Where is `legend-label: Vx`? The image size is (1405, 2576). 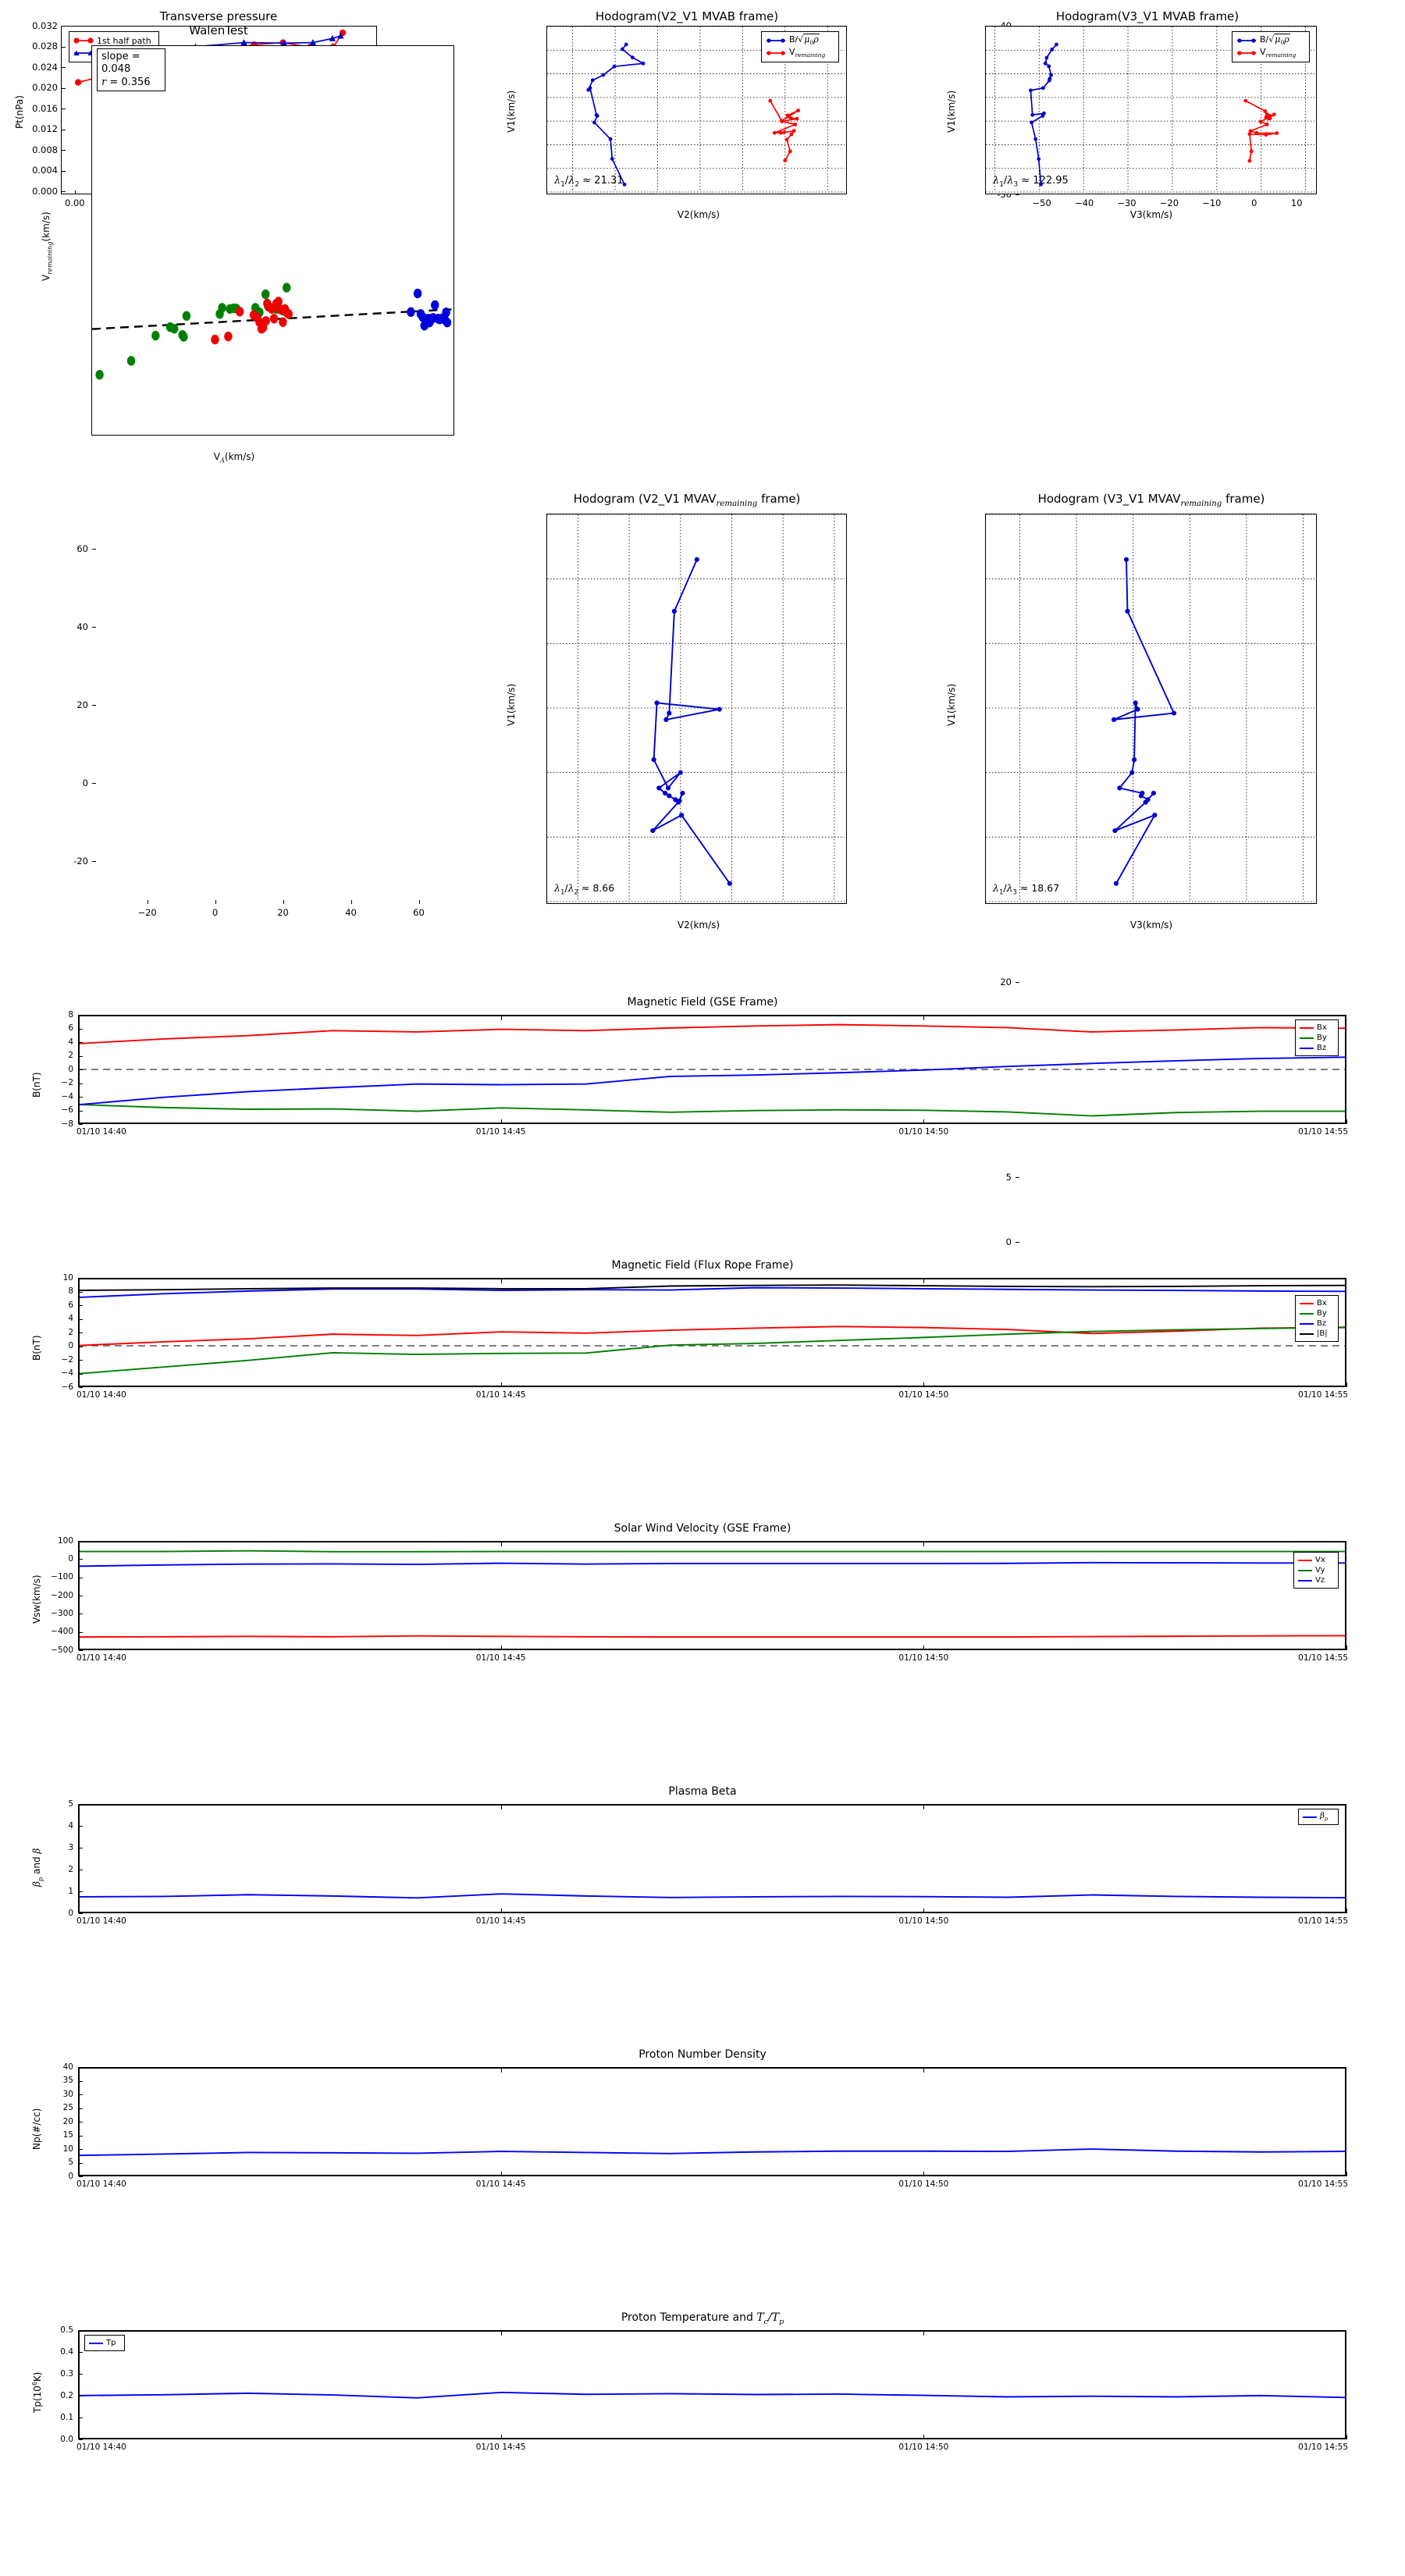 legend-label: Vx is located at coordinates (1320, 1560).